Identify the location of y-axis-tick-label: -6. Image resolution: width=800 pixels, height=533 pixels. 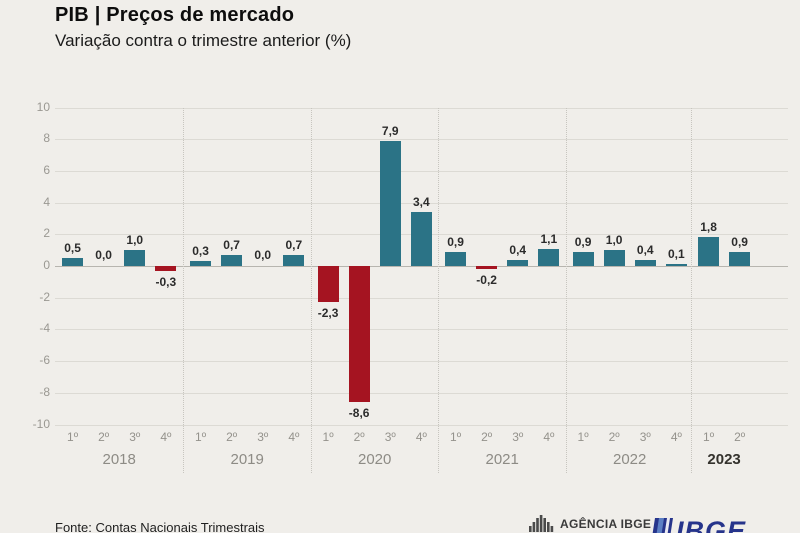
(44, 360).